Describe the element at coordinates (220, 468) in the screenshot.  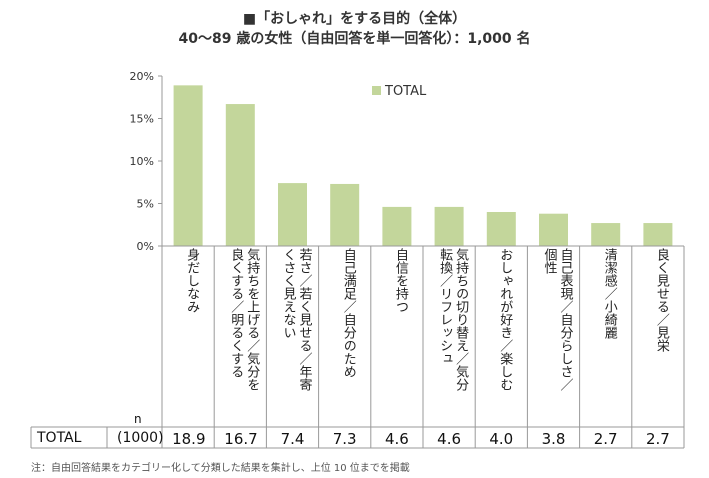
I see `footnote: 注：自由回答結果をカテゴリー化して分類した結果を集計し、上位 10 位までを掲載` at that location.